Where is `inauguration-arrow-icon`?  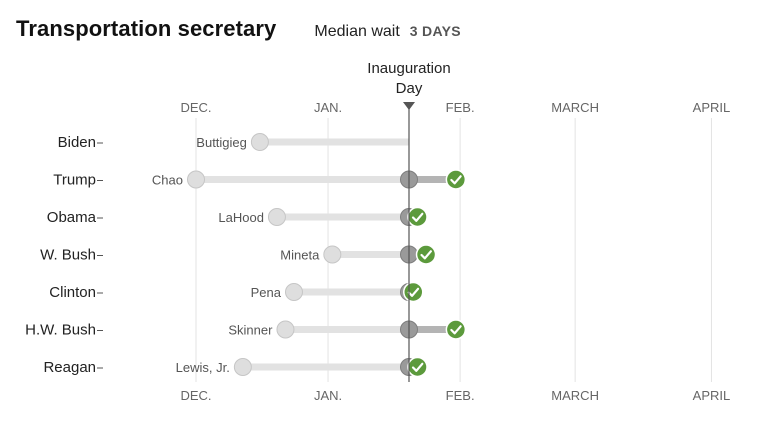
inauguration-arrow-icon is located at coordinates (409, 106).